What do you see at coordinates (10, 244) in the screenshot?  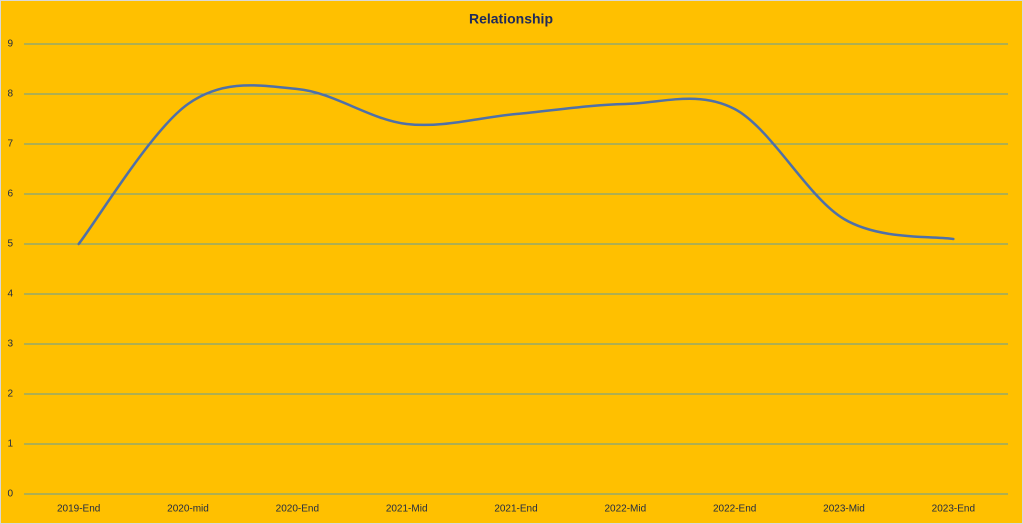 I see `y-tick-label: 5` at bounding box center [10, 244].